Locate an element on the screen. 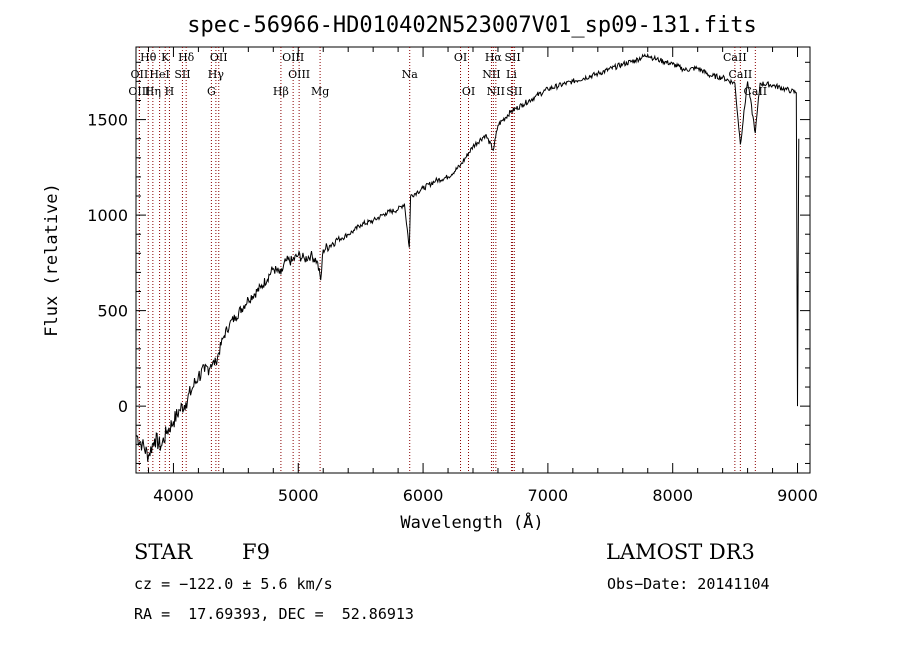  spectral-line-label: K is located at coordinates (165, 57).